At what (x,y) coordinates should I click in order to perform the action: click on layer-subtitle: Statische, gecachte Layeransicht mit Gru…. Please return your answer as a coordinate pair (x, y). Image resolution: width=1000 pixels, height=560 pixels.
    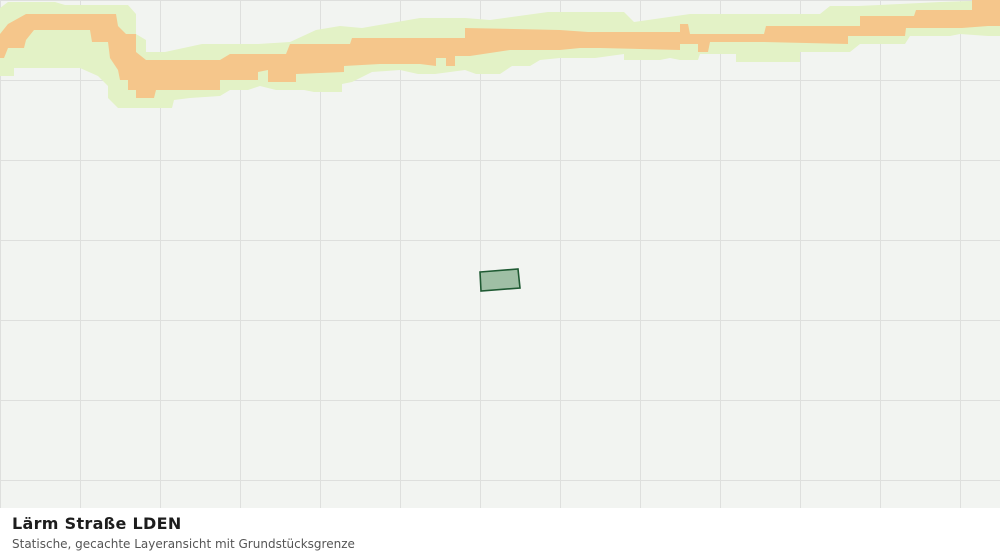
    Looking at the image, I should click on (183, 544).